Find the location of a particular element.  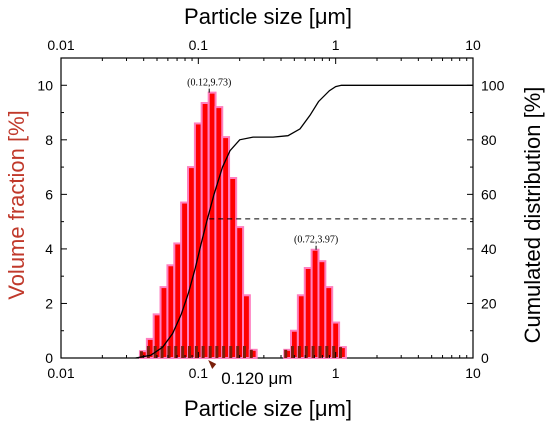

y-left-tick-label-0: 0 is located at coordinates (49, 358).